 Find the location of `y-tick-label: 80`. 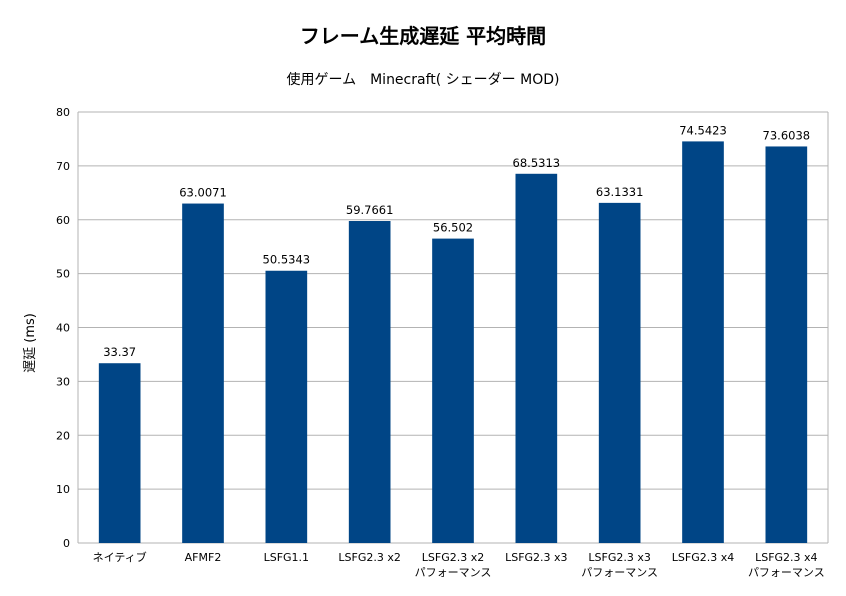

y-tick-label: 80 is located at coordinates (63, 112).